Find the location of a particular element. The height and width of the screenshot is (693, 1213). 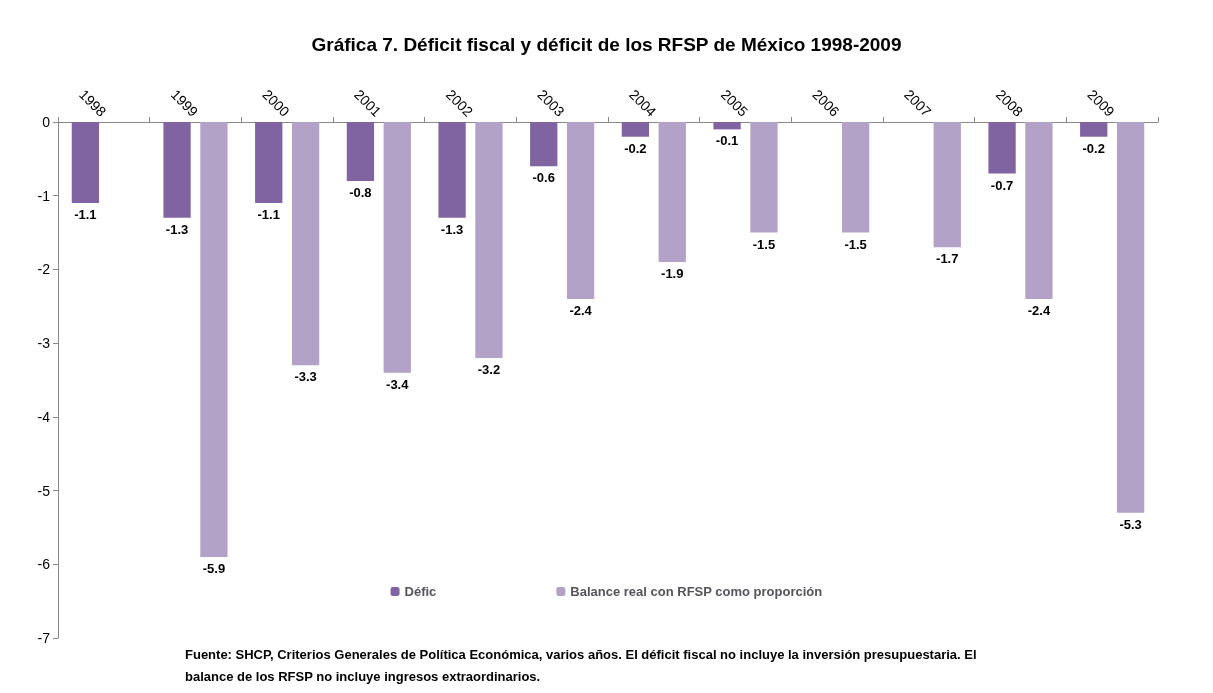

data-label: -5.3 is located at coordinates (1130, 524).